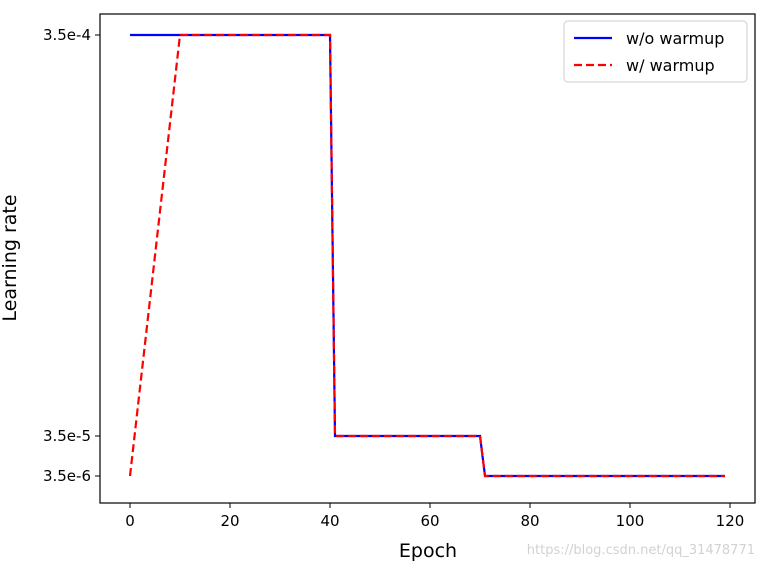  I want to click on x-tick-label: 0, so click(130, 521).